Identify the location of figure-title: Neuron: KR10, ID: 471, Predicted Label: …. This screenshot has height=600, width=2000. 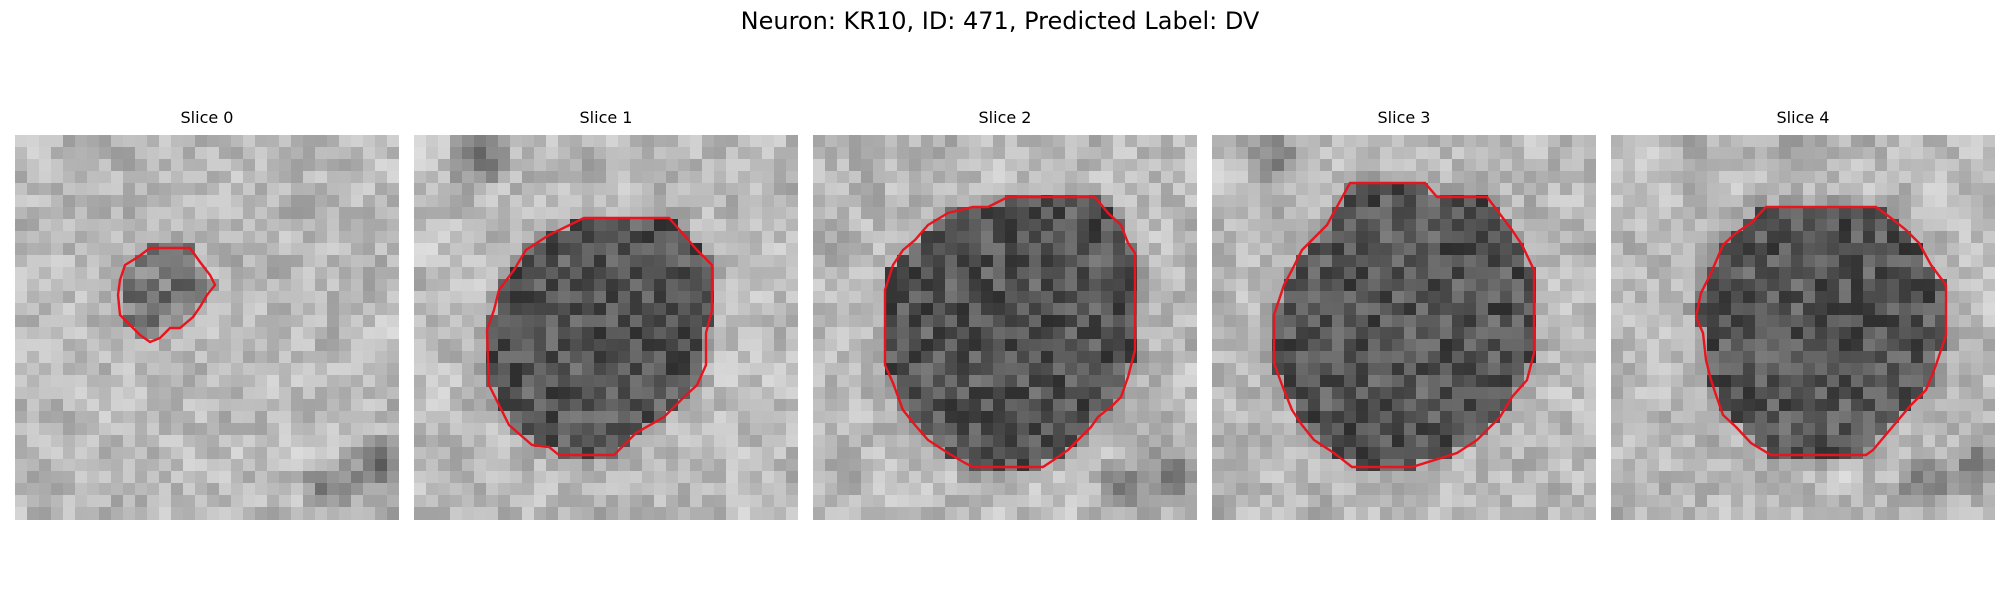
(1000, 21).